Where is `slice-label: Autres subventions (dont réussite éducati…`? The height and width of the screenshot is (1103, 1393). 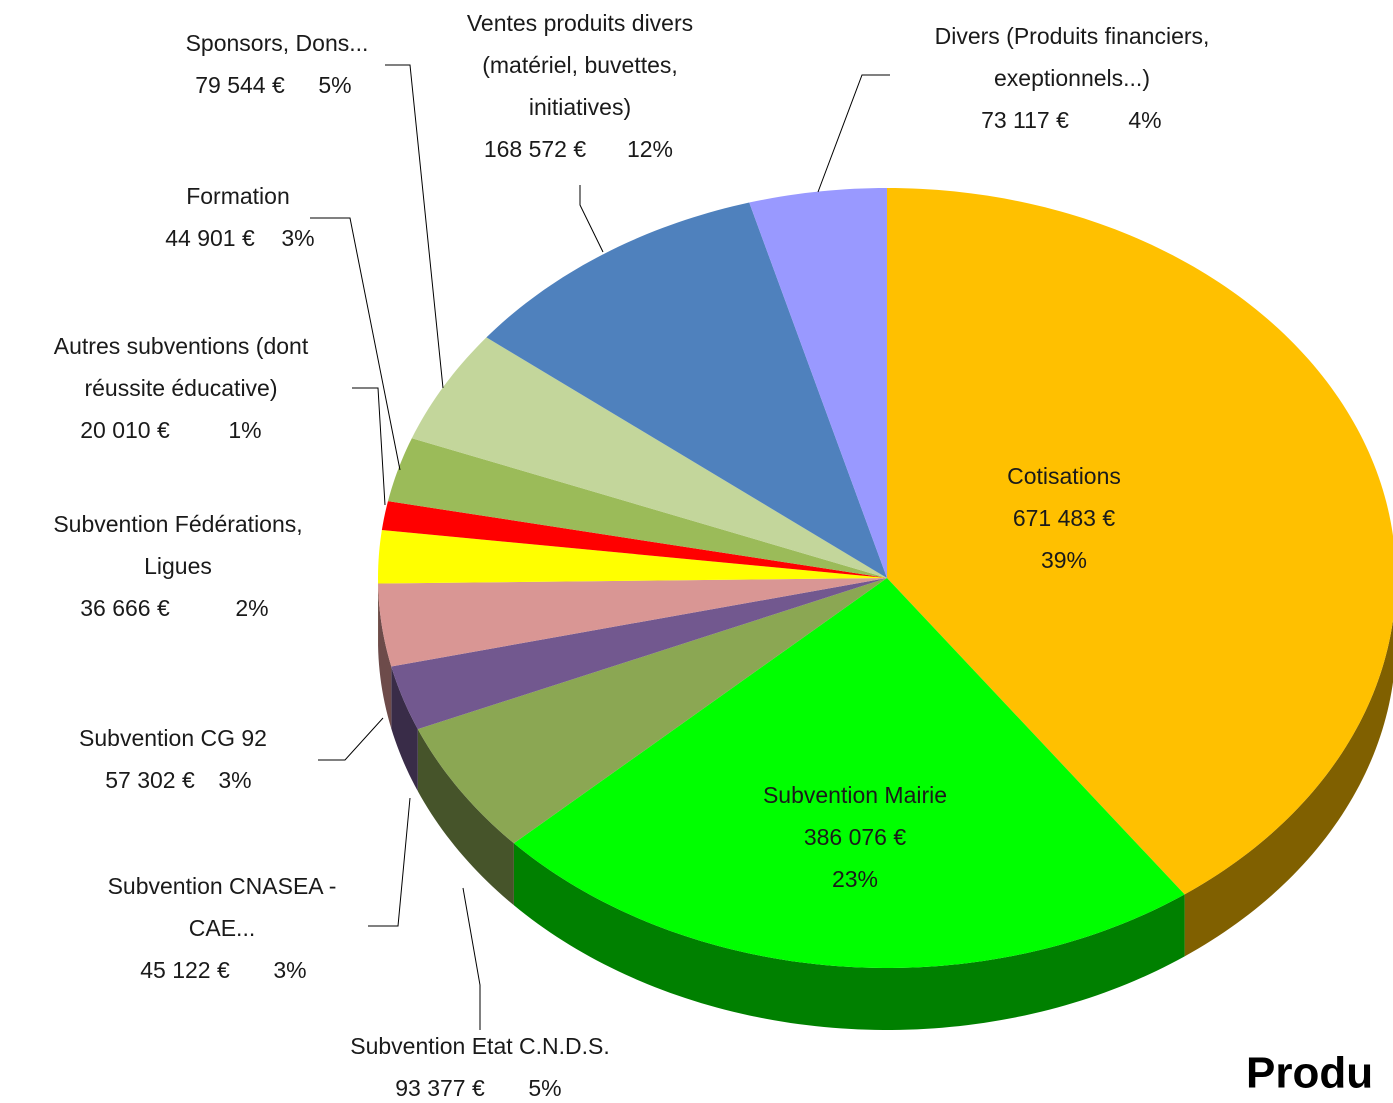
slice-label: Autres subventions (dont réussite éducati… is located at coordinates (181, 367).